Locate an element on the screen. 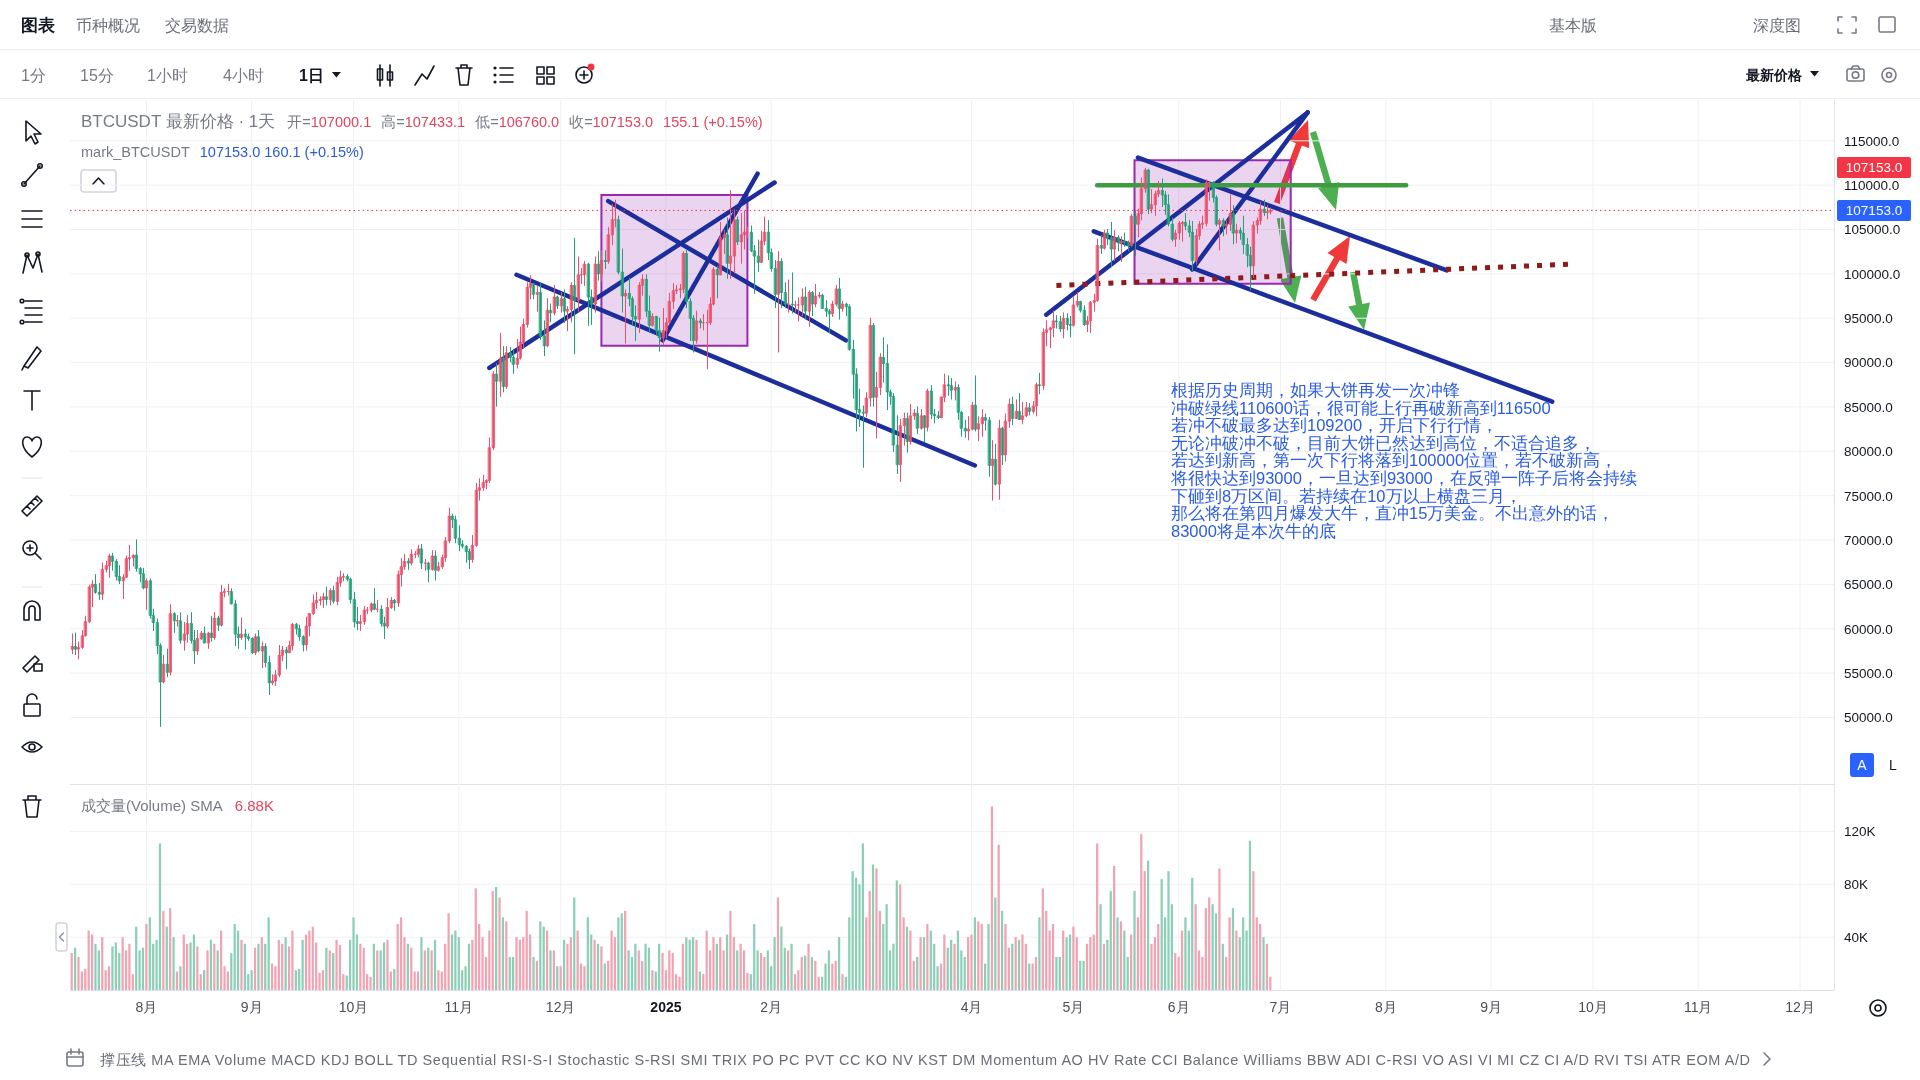 This screenshot has height=1080, width=1920. ref-line-label: 107153.0 is located at coordinates (1874, 168).